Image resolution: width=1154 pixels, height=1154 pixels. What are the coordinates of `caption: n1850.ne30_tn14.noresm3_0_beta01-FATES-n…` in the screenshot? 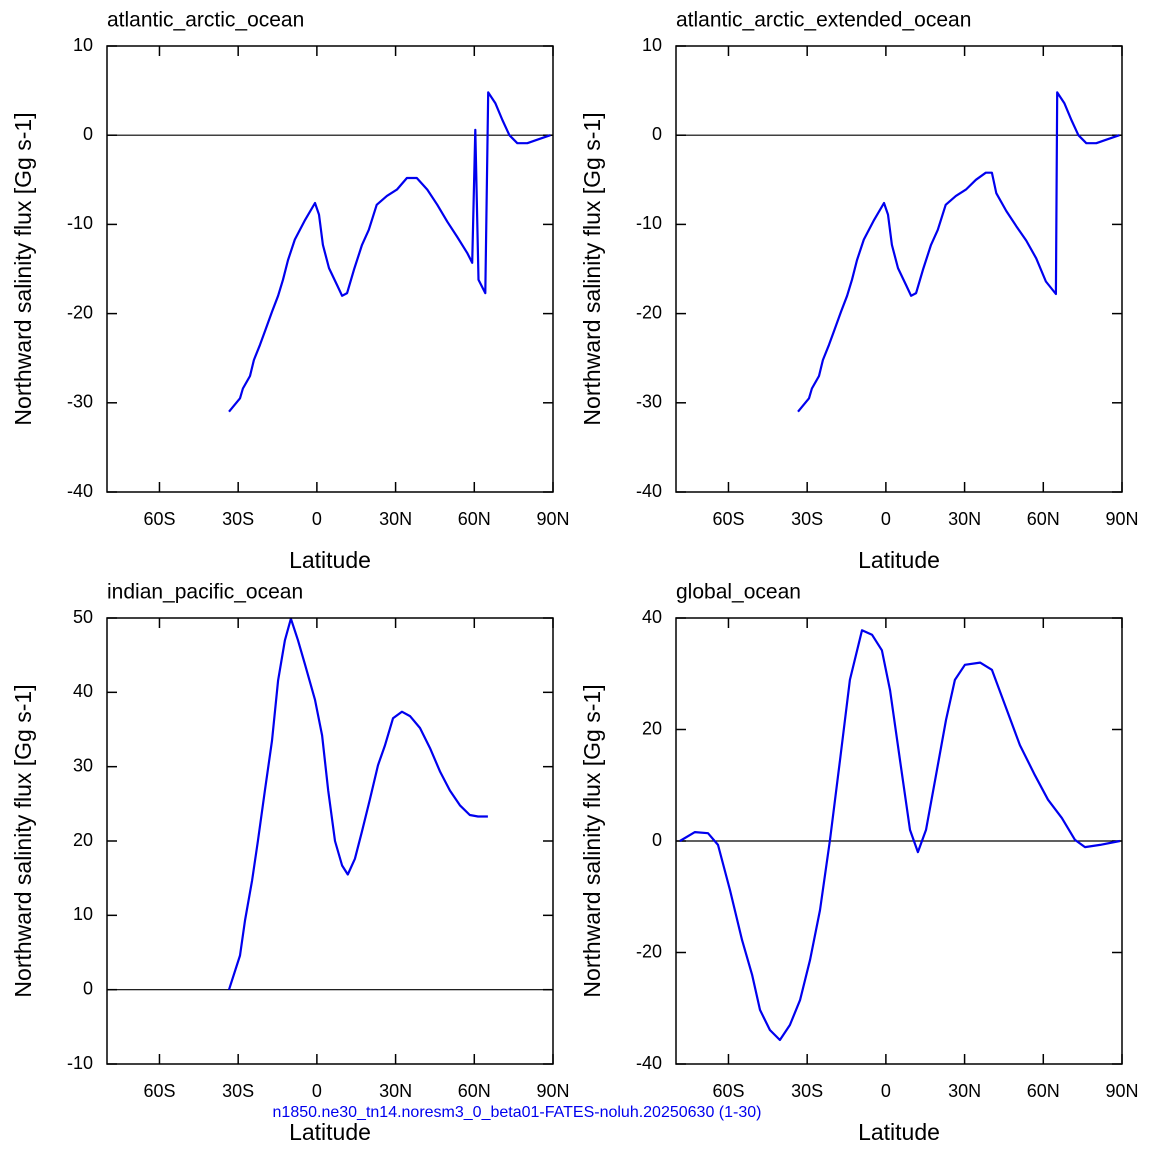 It's located at (517, 1112).